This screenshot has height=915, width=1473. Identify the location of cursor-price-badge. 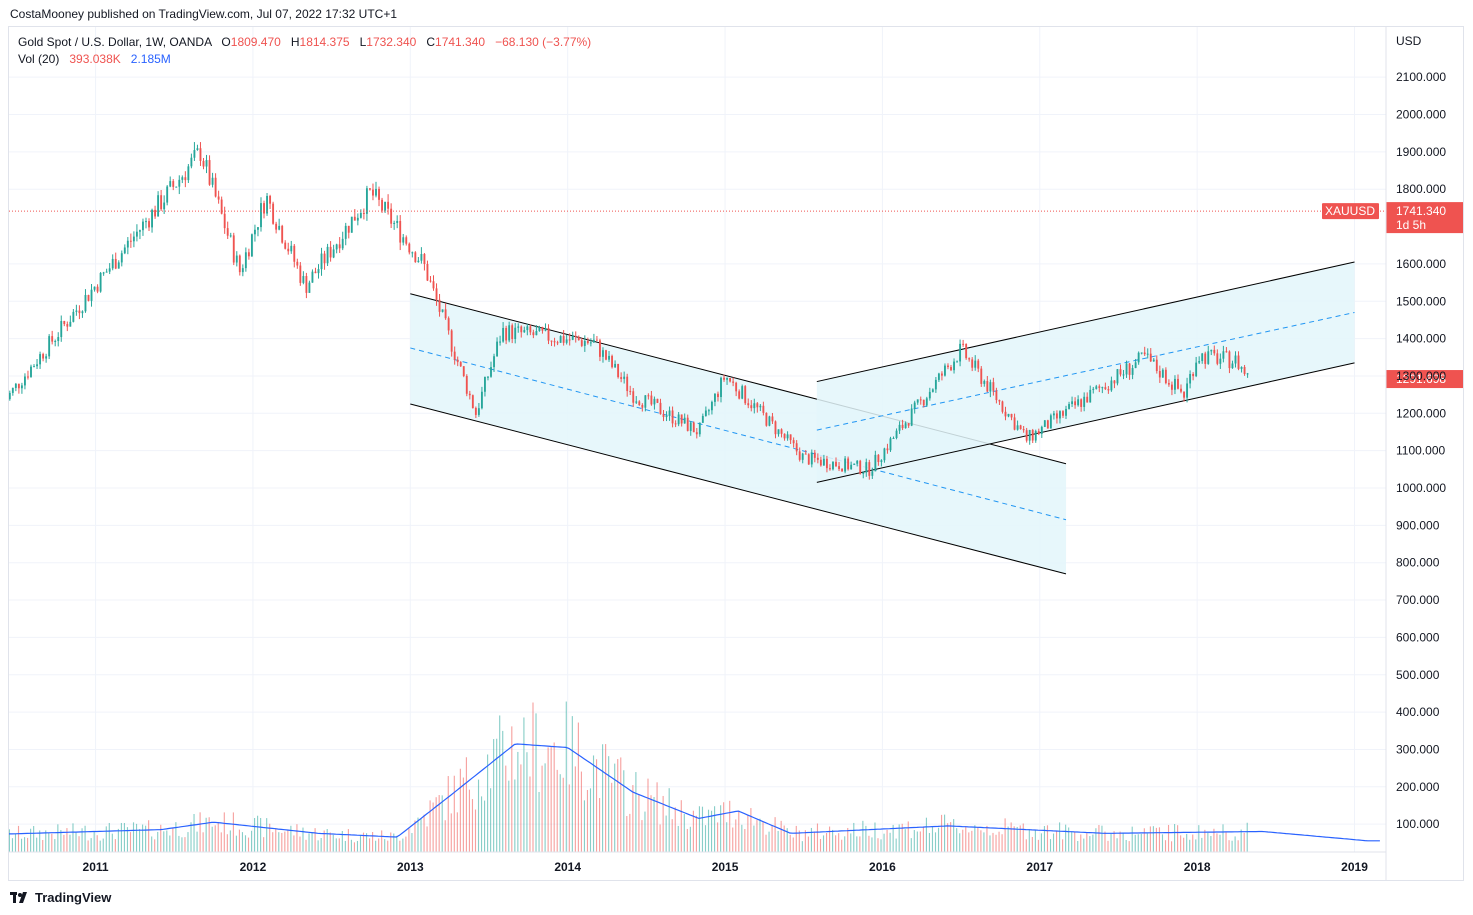
(1424, 379).